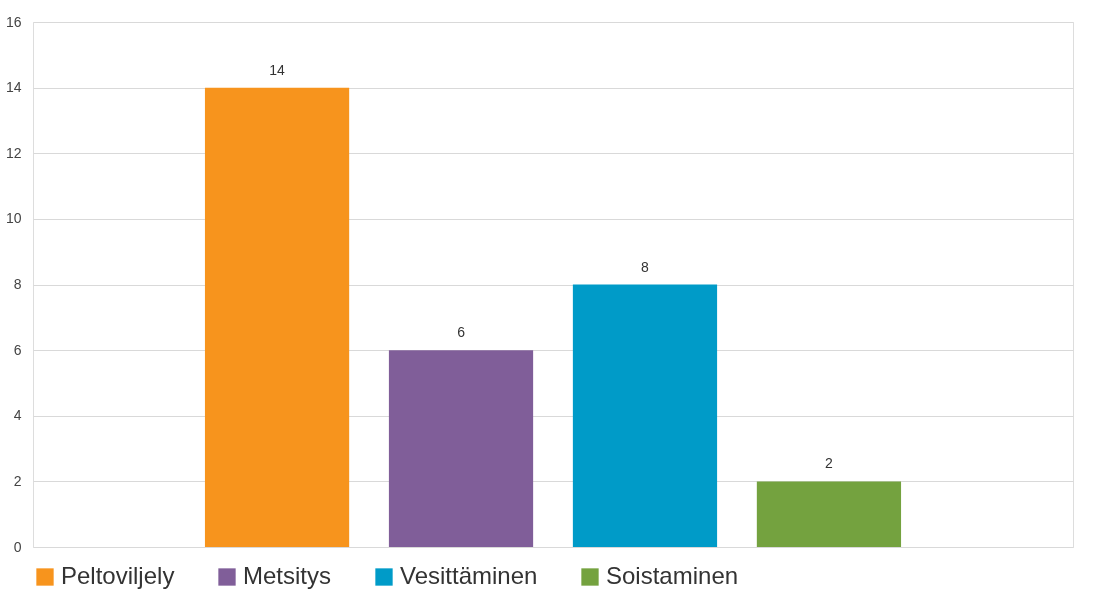  What do you see at coordinates (13, 218) in the screenshot?
I see `y-tick-label: 10` at bounding box center [13, 218].